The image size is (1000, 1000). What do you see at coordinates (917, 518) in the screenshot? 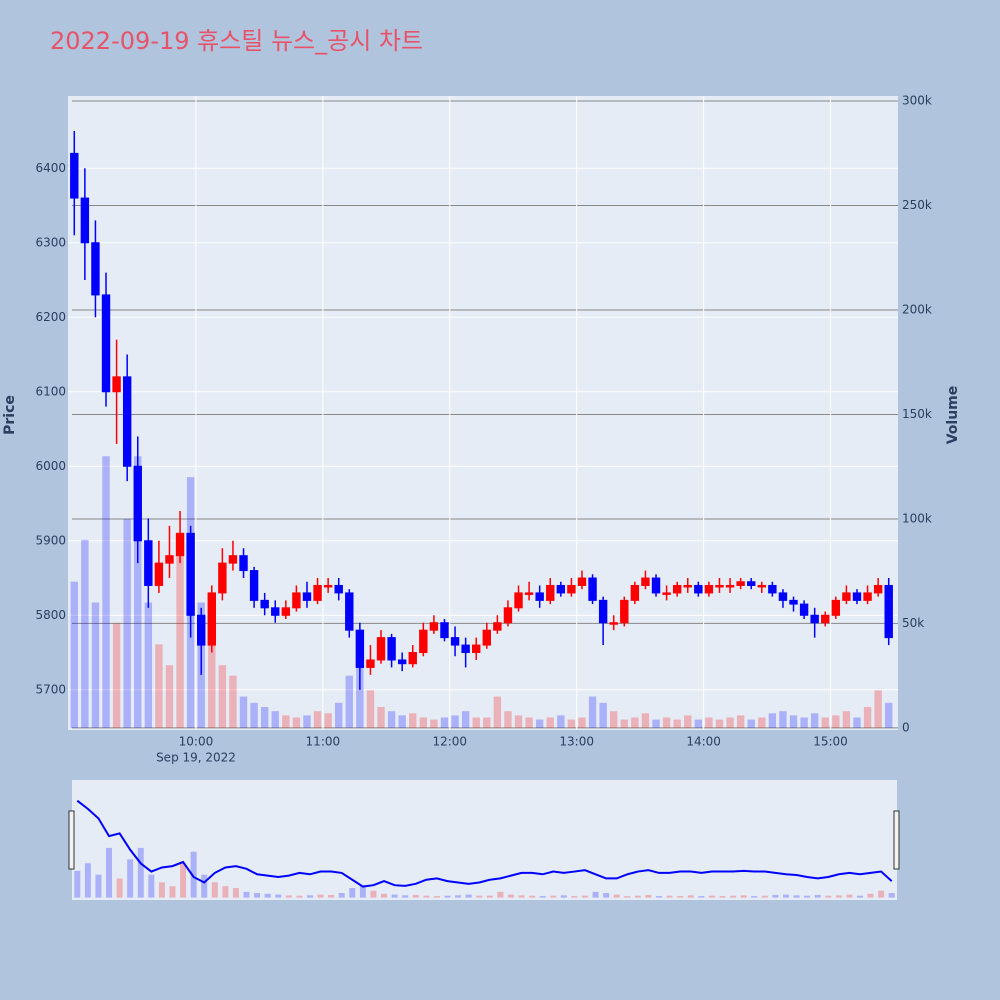
I see `y2-tick-label: 100k` at bounding box center [917, 518].